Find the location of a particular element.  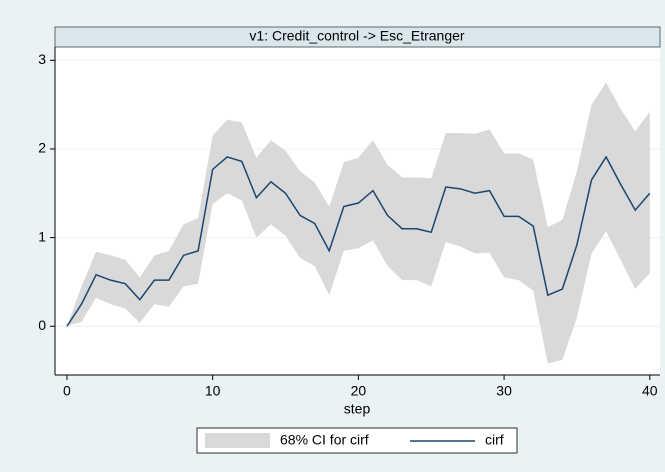

x-tick-label: 40 is located at coordinates (650, 391).